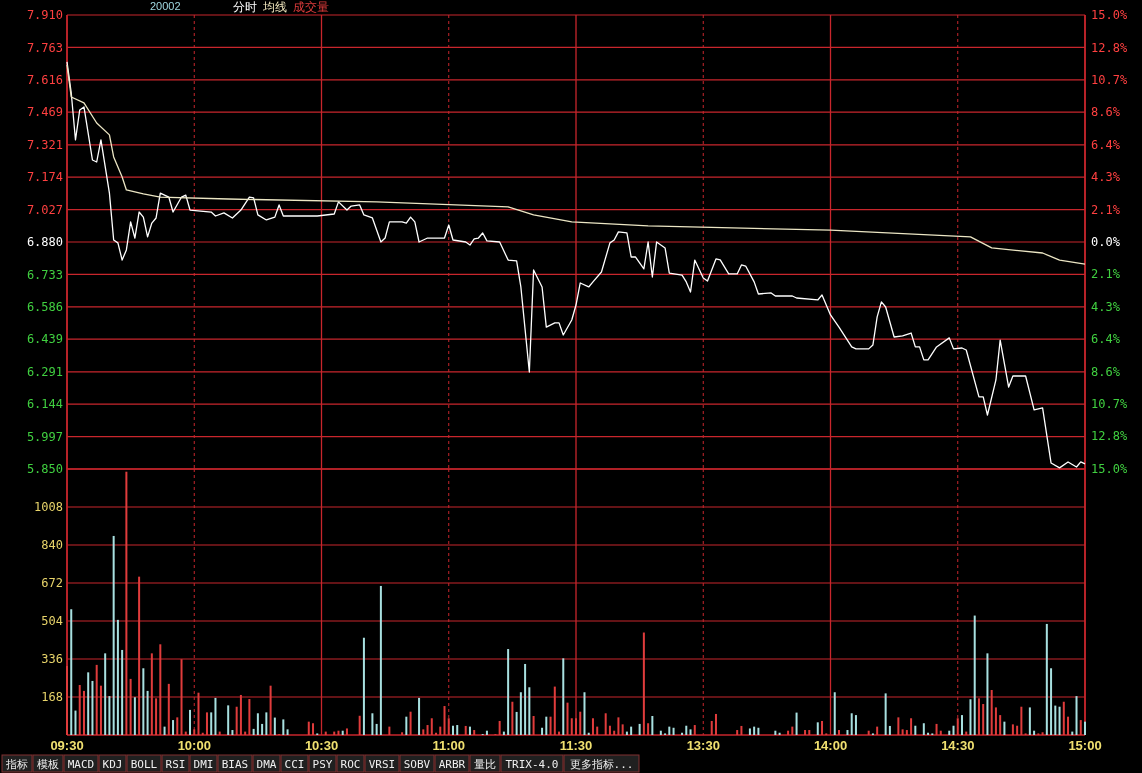  I want to click on chart-title: 20002, so click(165, 6).